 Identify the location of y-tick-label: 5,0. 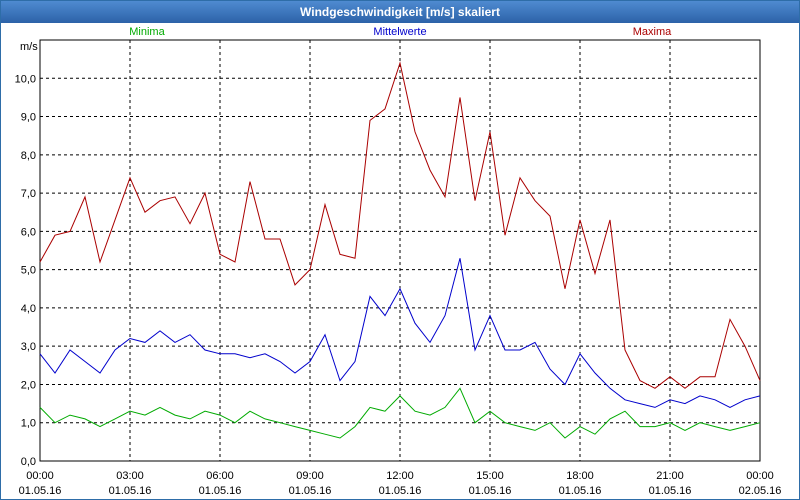
(28, 271).